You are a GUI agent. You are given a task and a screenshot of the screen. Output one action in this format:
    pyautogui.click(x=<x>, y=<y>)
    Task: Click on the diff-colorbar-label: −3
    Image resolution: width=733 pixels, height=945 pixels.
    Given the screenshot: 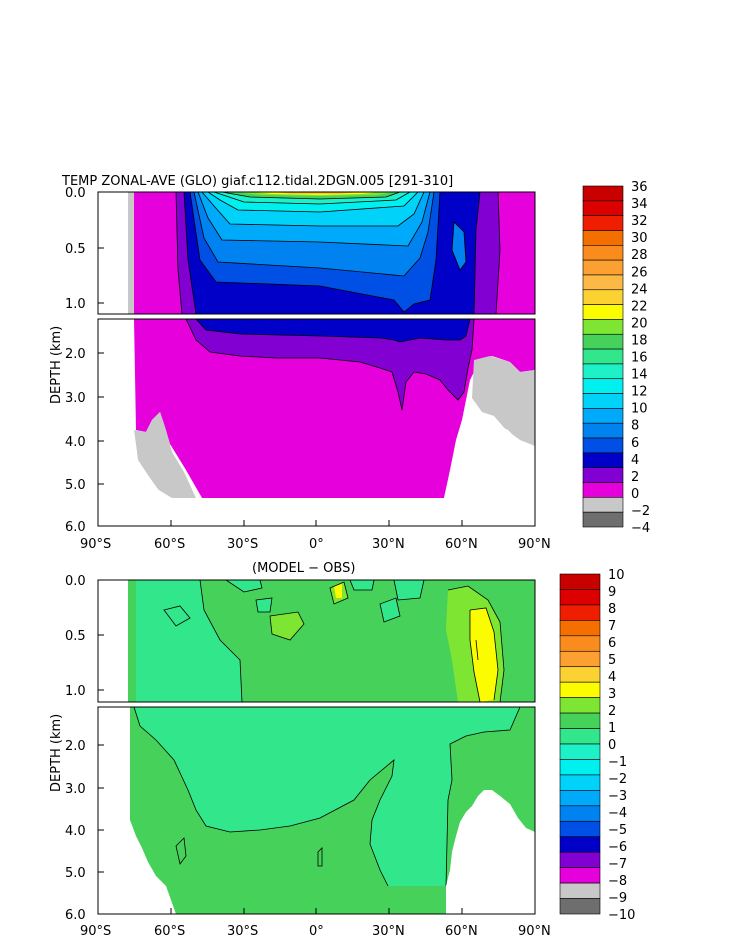 What is the action you would take?
    pyautogui.click(x=617, y=796)
    